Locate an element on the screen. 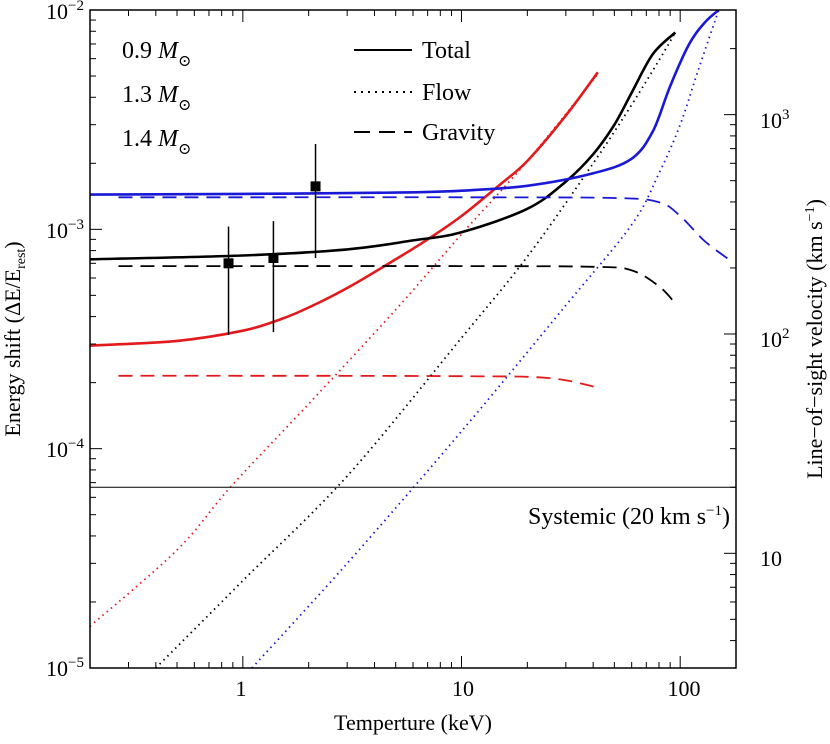 The height and width of the screenshot is (744, 830). legend-label-flow: Flow is located at coordinates (447, 93).